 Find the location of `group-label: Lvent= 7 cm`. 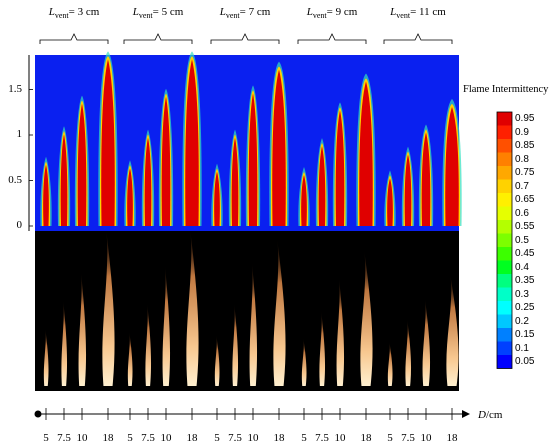

group-label: Lvent= 7 cm is located at coordinates (245, 13).